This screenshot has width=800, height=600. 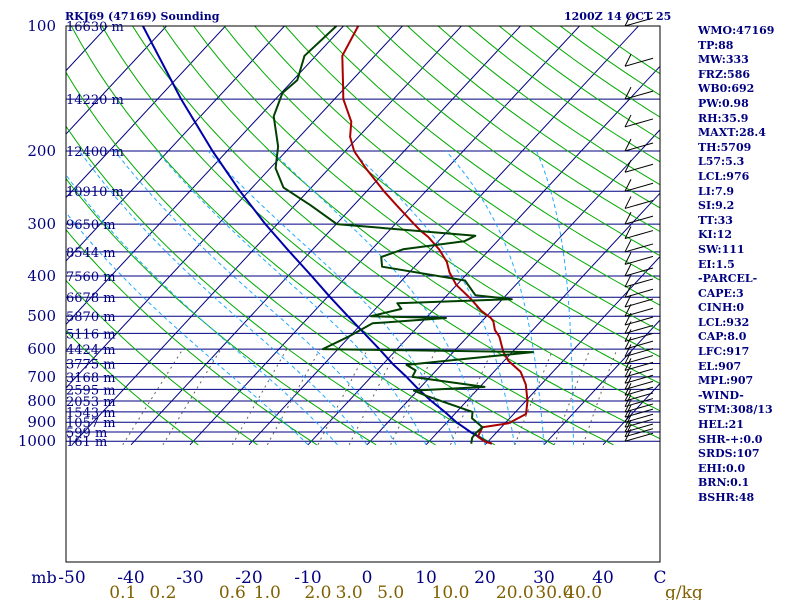 I want to click on stability-index-item: L57:5.3, so click(x=721, y=162).